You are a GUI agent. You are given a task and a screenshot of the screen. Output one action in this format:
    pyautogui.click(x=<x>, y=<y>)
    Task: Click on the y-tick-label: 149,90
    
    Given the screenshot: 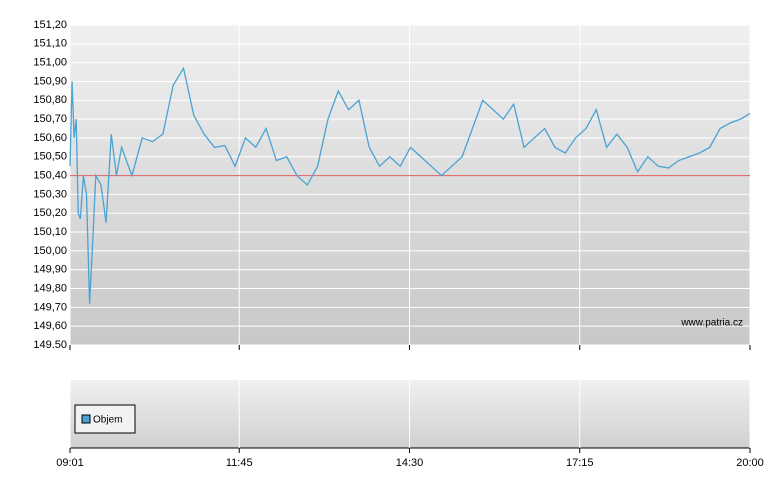 What is the action you would take?
    pyautogui.click(x=50, y=270)
    